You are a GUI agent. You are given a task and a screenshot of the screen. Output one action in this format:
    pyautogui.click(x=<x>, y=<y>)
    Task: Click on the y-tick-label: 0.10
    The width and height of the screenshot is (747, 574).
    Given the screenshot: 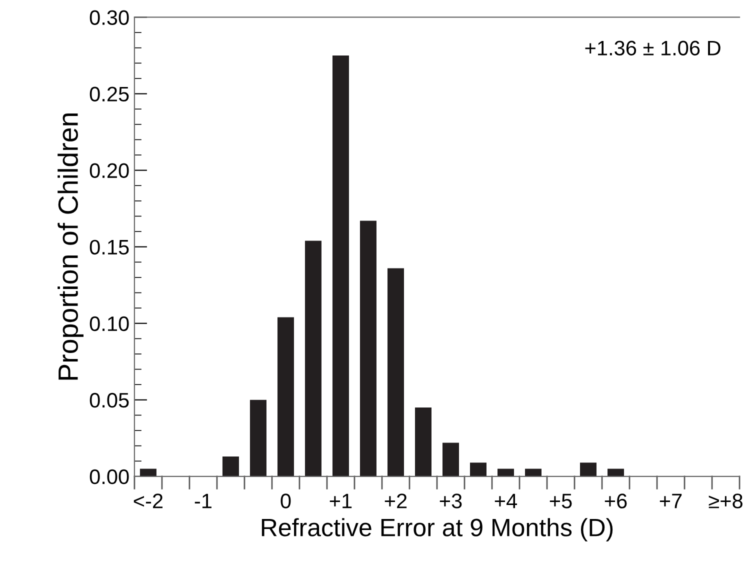 What is the action you would take?
    pyautogui.click(x=109, y=324)
    